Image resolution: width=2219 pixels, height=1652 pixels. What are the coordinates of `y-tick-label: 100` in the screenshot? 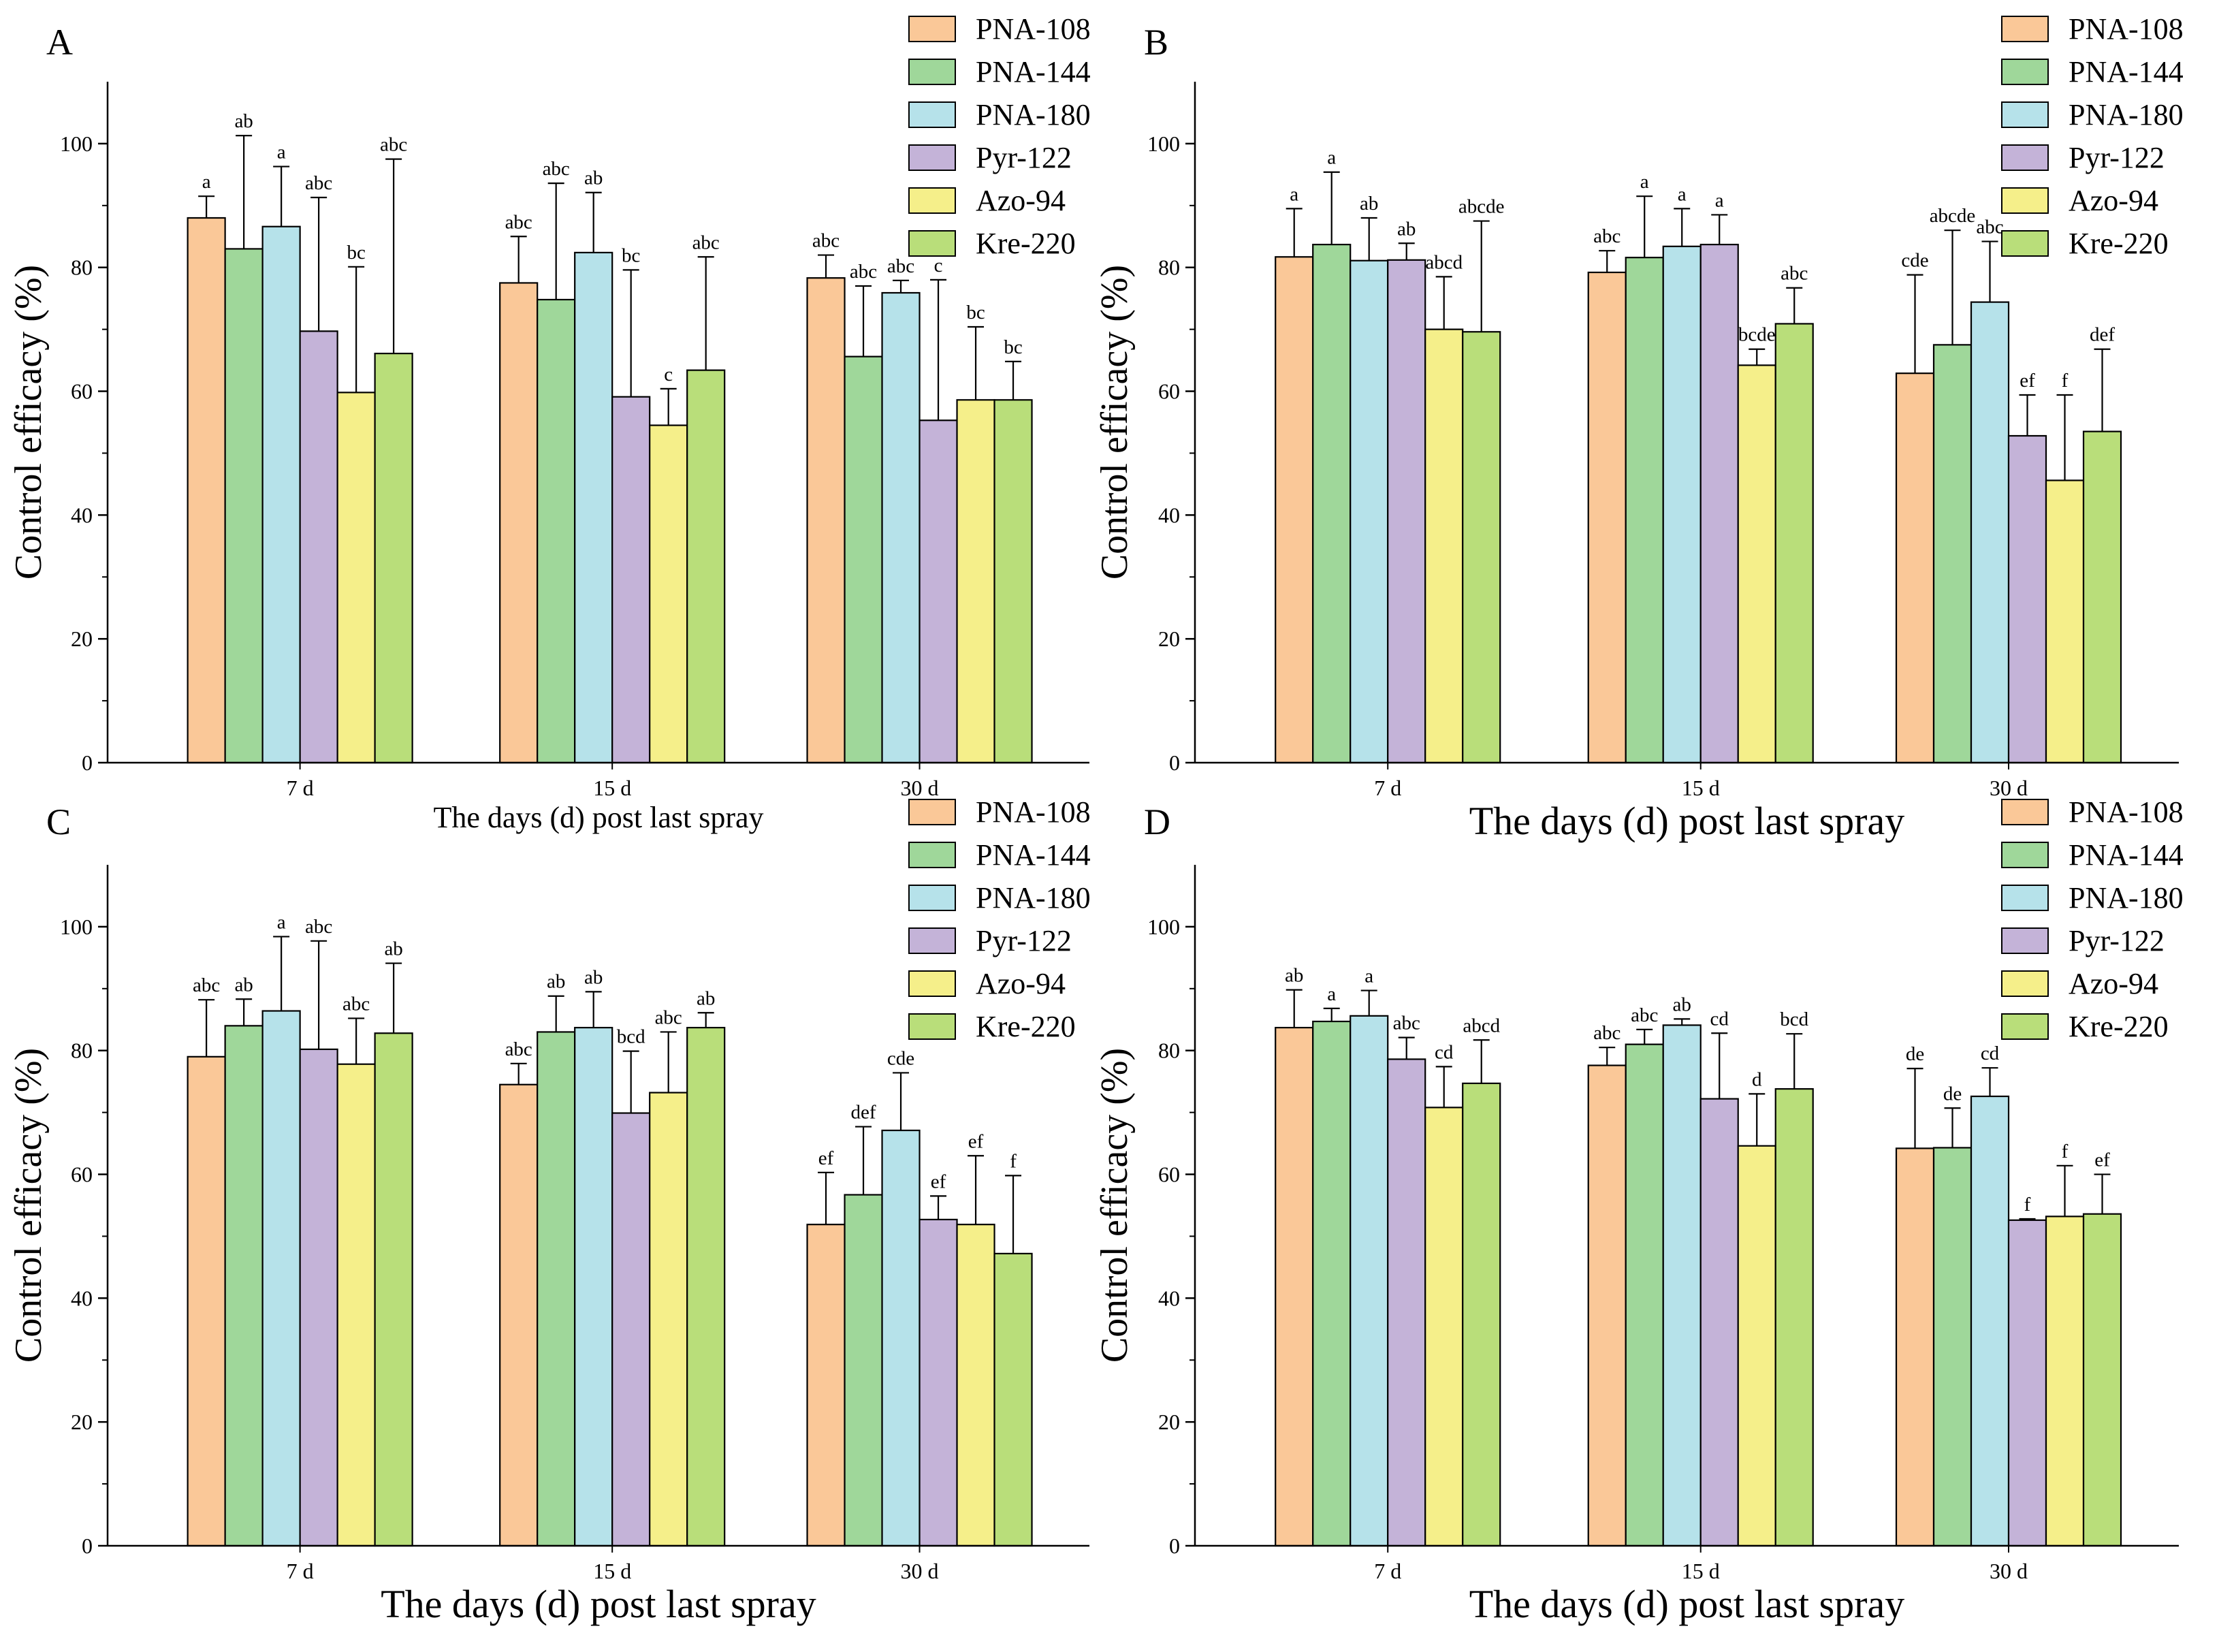 It's located at (76, 143).